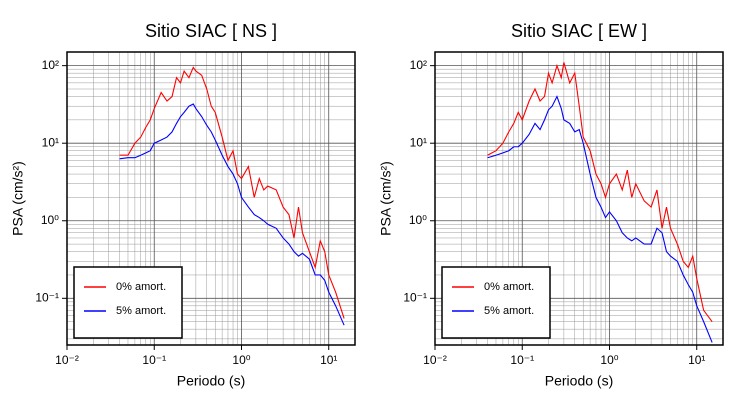 This screenshot has width=730, height=400. What do you see at coordinates (579, 31) in the screenshot?
I see `chart-title: Sitio SIAC [ EW ]` at bounding box center [579, 31].